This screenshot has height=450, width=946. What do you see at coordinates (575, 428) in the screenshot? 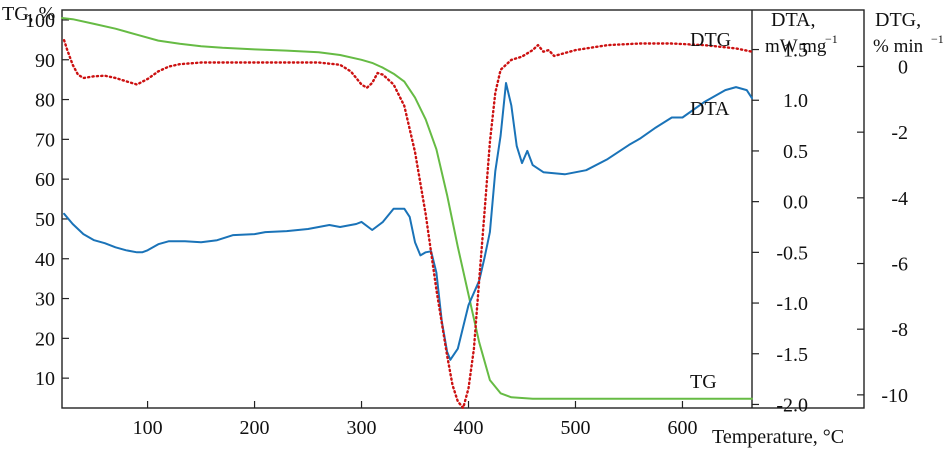
I see `x-tick-label: 500` at bounding box center [575, 428].